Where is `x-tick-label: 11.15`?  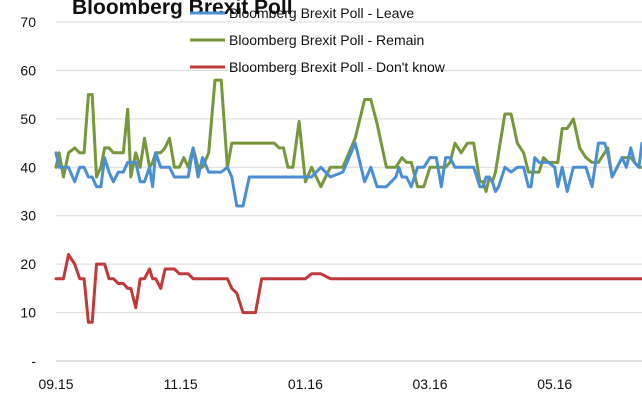 x-tick-label: 11.15 is located at coordinates (181, 384).